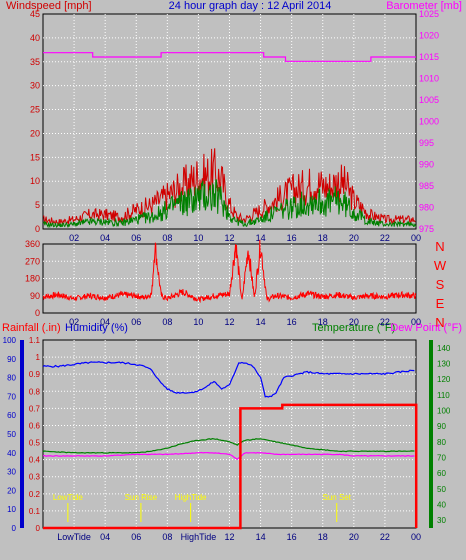 Image resolution: width=466 pixels, height=560 pixels. I want to click on wind-panel-right-y-tick-label: 980, so click(426, 208).